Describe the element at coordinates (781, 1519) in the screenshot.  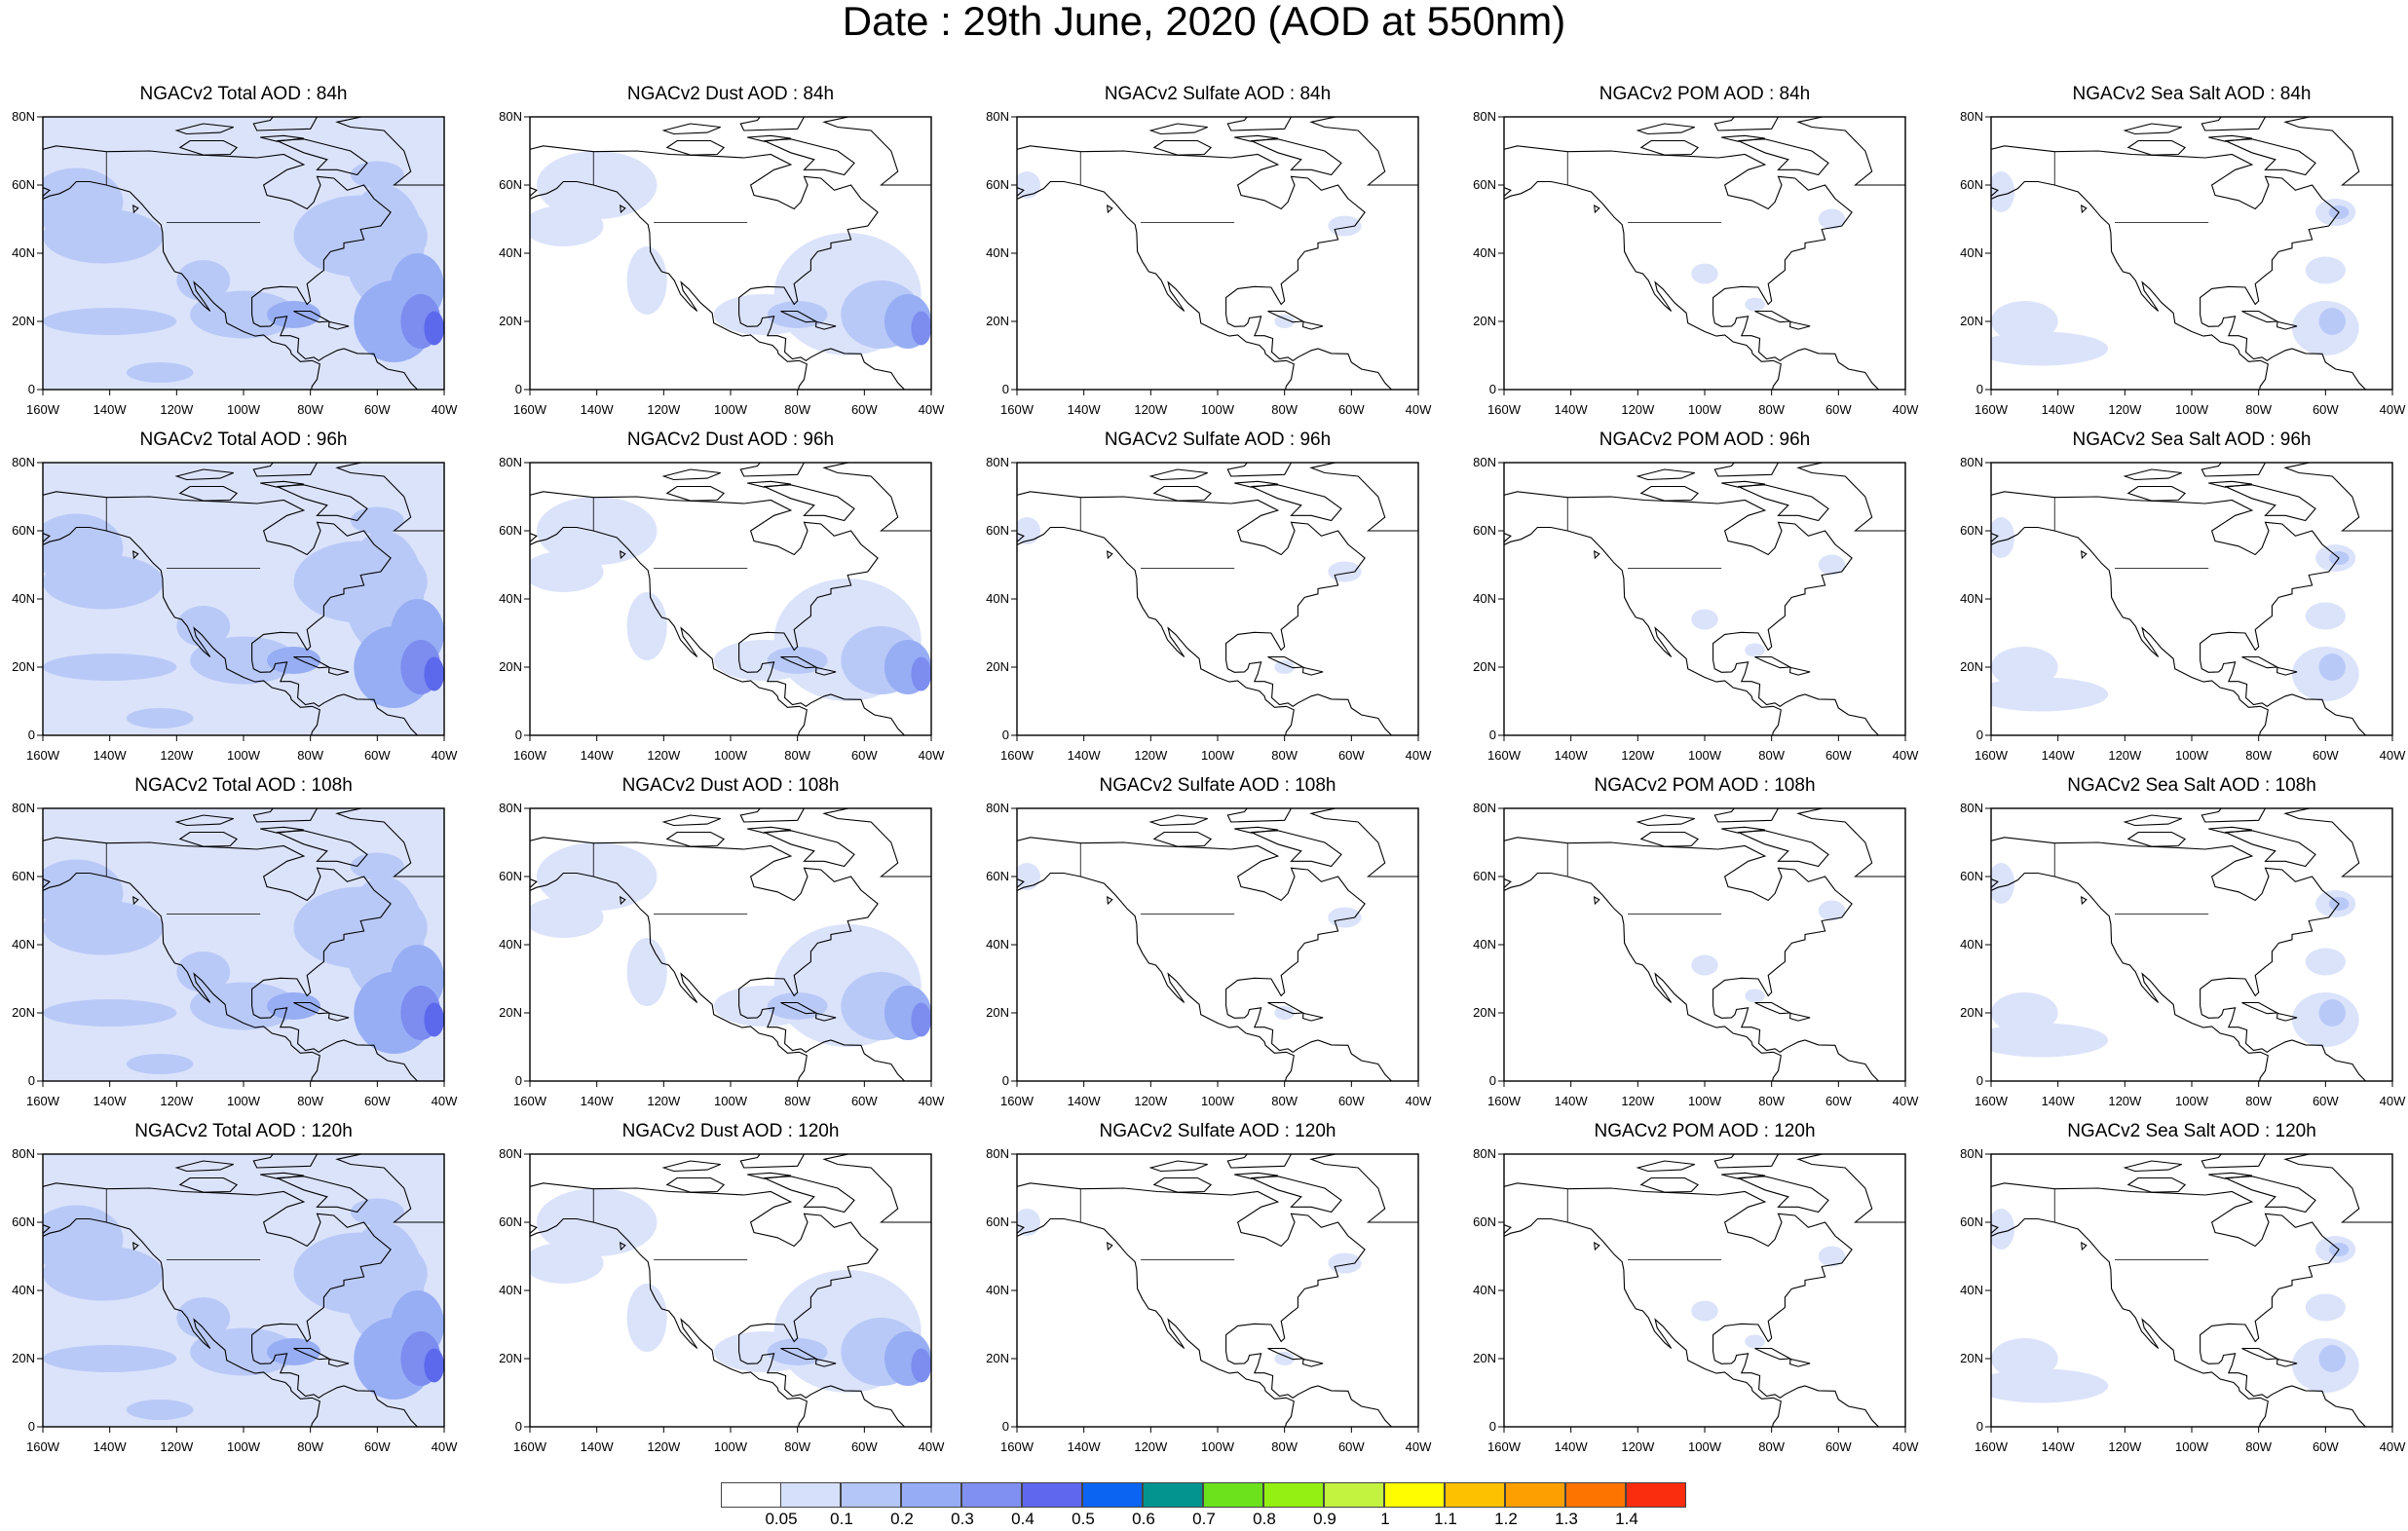
I see `colorbar-label: 0.05` at that location.